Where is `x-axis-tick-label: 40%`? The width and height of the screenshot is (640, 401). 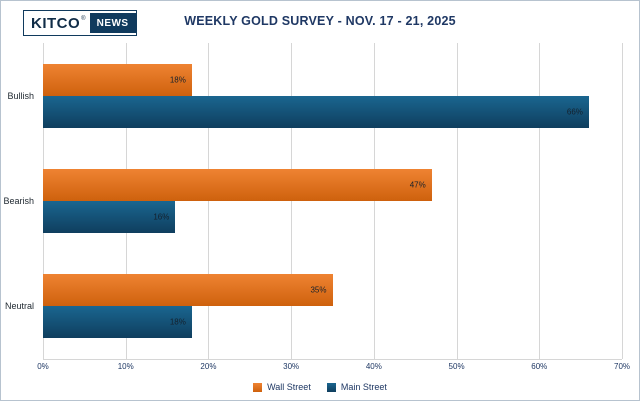 x-axis-tick-label: 40% is located at coordinates (373, 366).